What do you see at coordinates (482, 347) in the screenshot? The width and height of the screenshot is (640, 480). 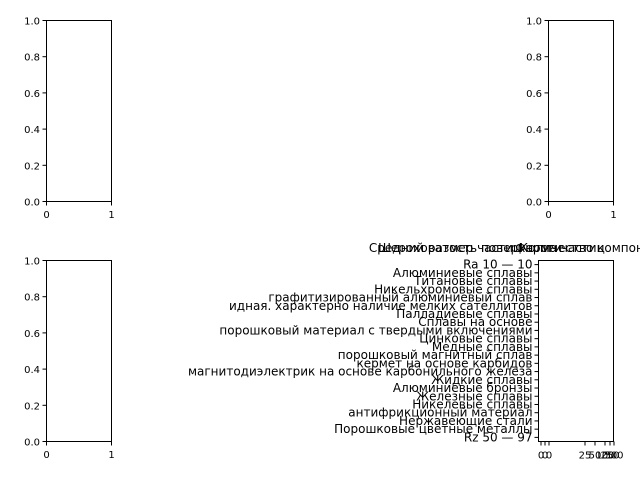 I see `y-tick-label: Медные сплавы` at bounding box center [482, 347].